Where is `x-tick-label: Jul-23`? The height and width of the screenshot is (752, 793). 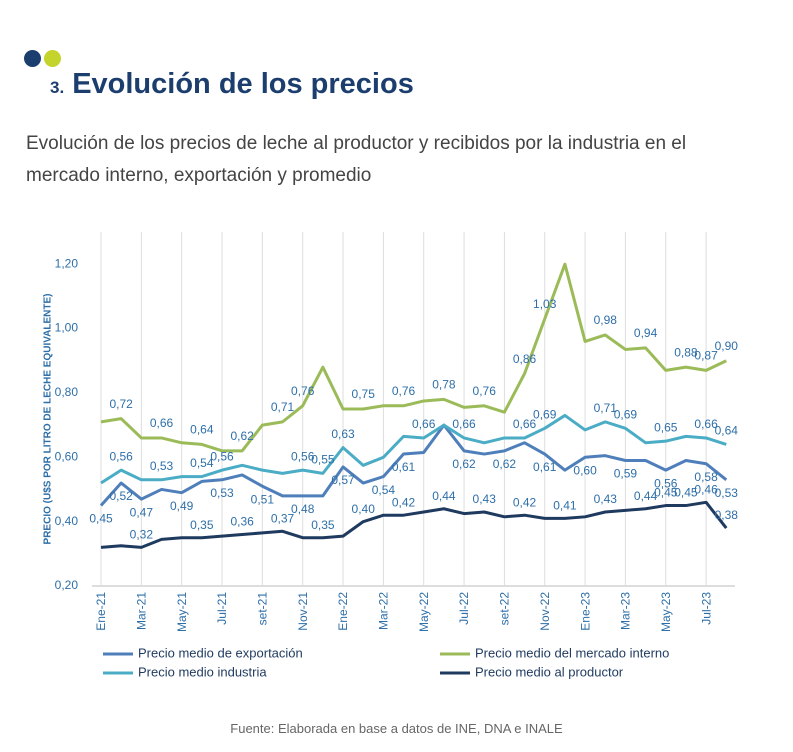 x-tick-label: Jul-23 is located at coordinates (706, 608).